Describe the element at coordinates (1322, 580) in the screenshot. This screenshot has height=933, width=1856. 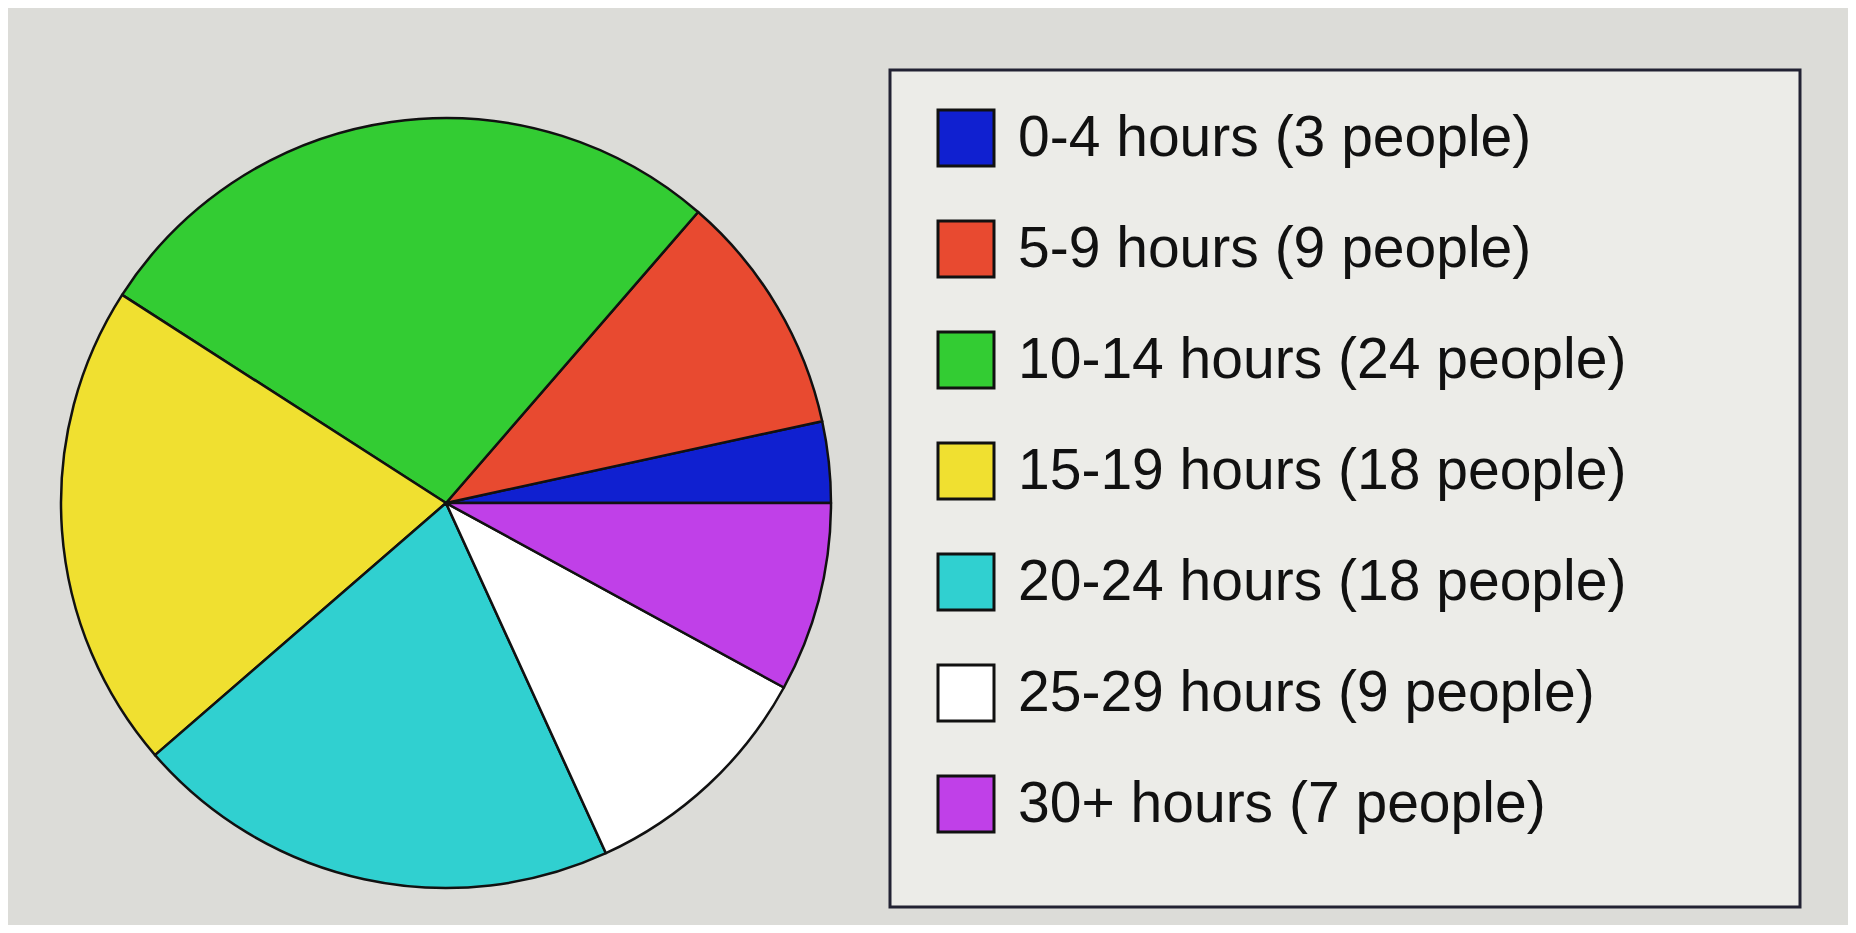
I see `legend-label: 20-24 hours (18 people)` at that location.